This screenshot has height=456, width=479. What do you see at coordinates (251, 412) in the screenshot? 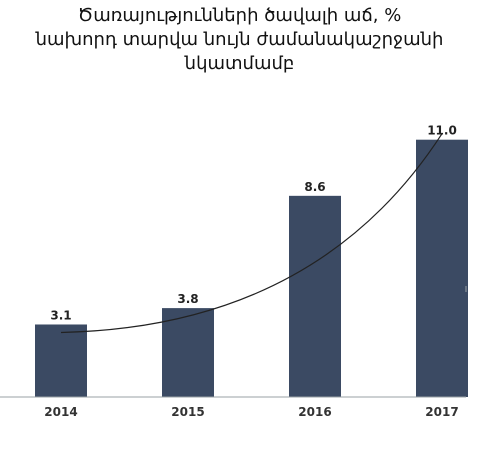
I see `x-tick-labels-group: 2014 2015 2016 2017` at bounding box center [251, 412].